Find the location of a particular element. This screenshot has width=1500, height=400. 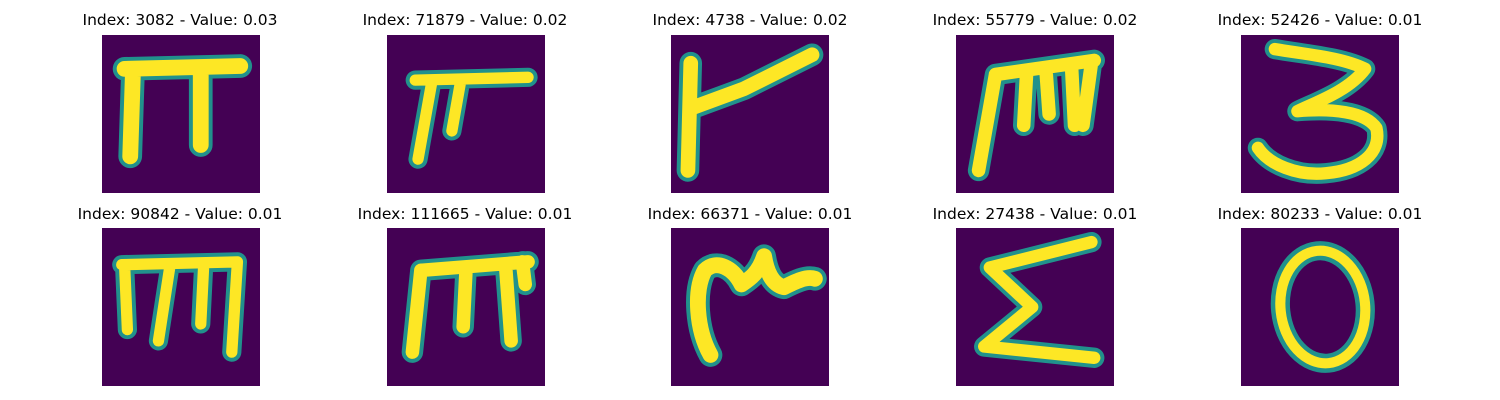

panel-title: Index: 80233 - Value: 0.01 is located at coordinates (1320, 214).